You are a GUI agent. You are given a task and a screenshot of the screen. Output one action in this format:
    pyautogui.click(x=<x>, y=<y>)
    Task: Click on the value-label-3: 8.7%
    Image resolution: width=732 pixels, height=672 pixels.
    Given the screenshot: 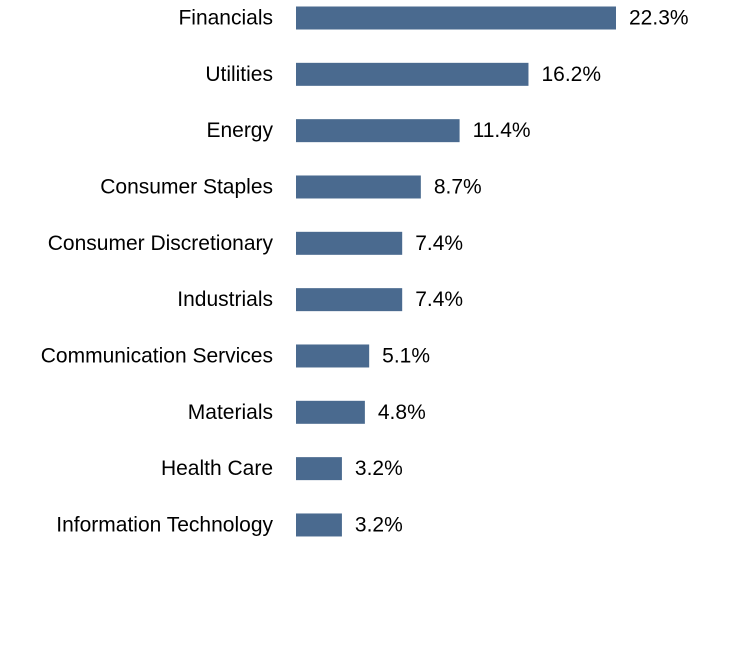 What is the action you would take?
    pyautogui.click(x=458, y=186)
    